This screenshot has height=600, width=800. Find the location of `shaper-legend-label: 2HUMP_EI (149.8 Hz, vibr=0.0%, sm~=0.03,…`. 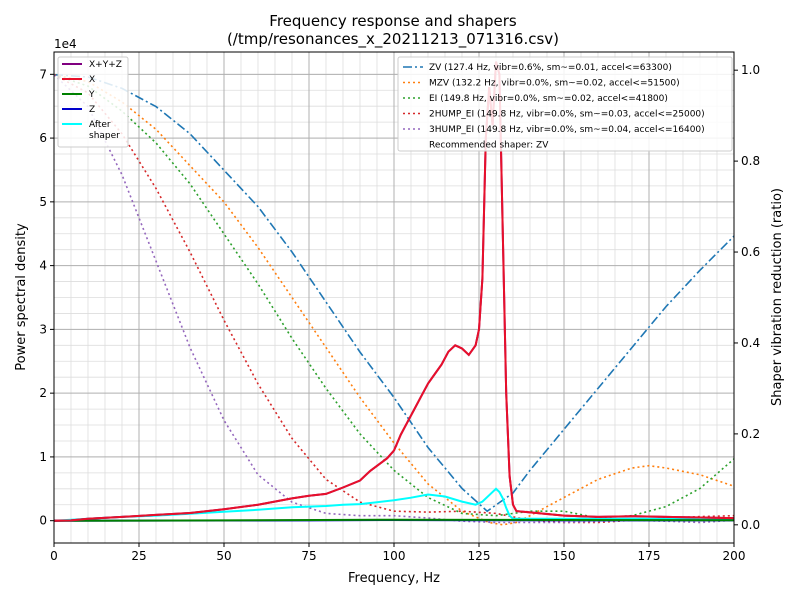

shaper-legend-label: 2HUMP_EI (149.8 Hz, vibr=0.0%, sm~=0.03,… is located at coordinates (567, 115).